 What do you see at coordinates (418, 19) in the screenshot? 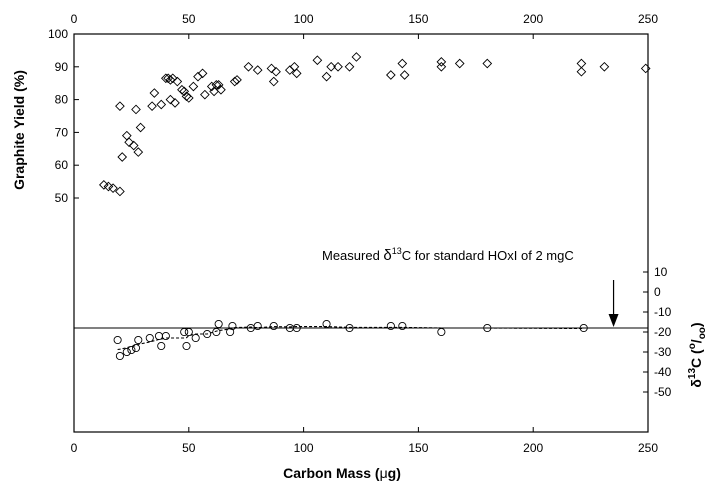
I see `x-tick-label-top: 150` at bounding box center [418, 19].